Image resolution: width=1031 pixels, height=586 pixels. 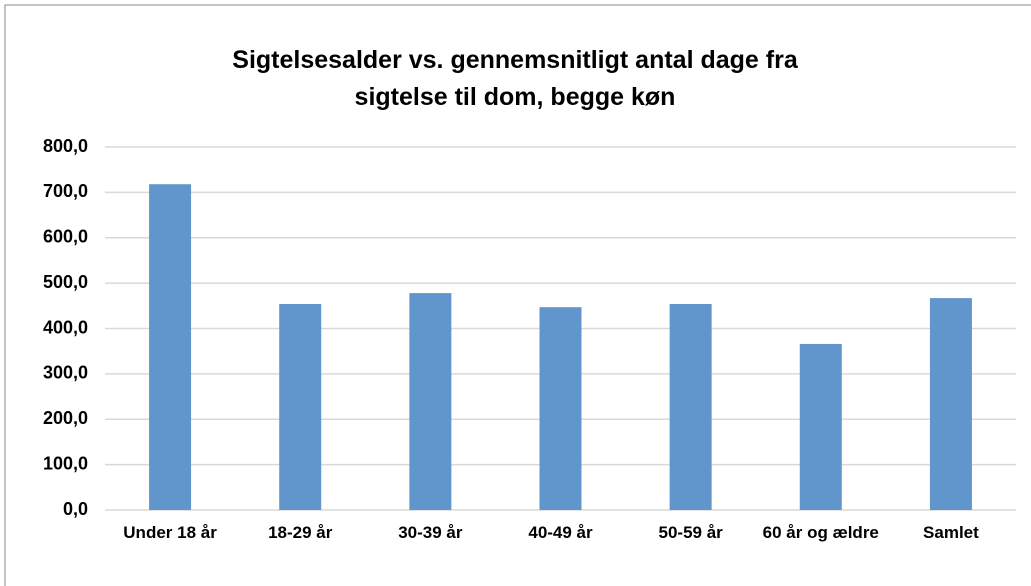 What do you see at coordinates (65, 237) in the screenshot?
I see `y-tick-label: 600,0` at bounding box center [65, 237].